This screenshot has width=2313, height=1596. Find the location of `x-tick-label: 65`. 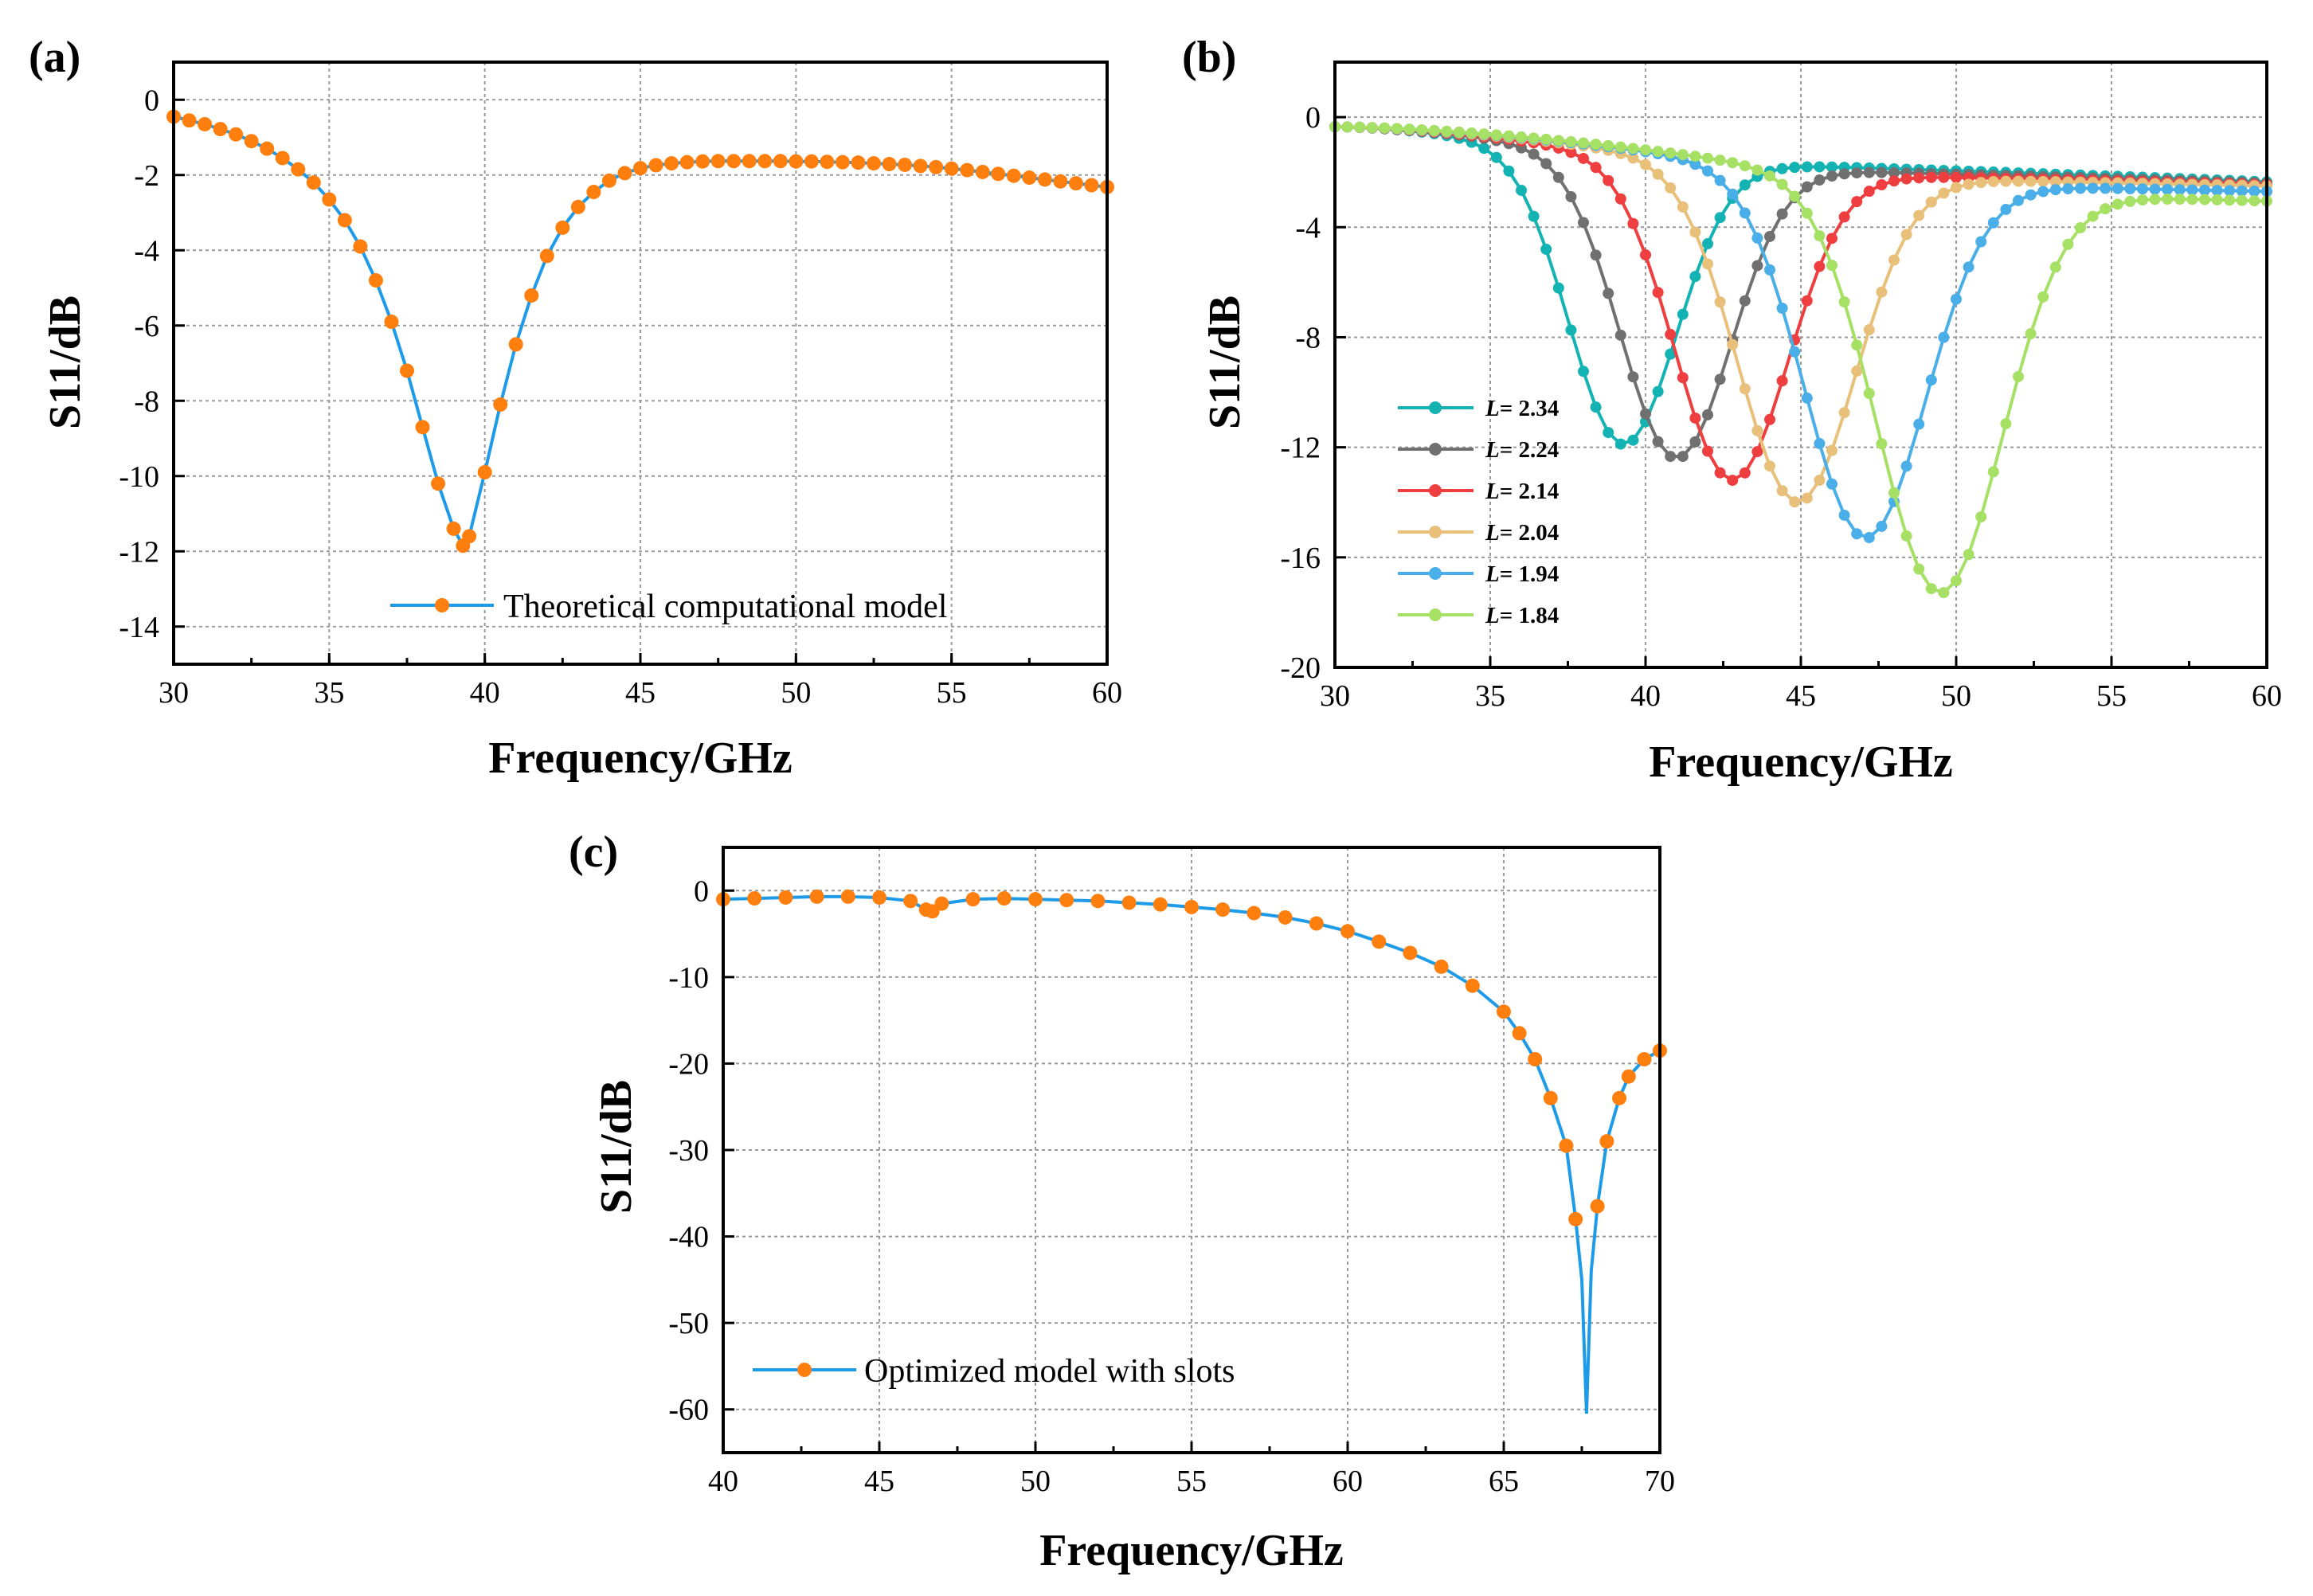

x-tick-label: 65 is located at coordinates (1504, 1481).